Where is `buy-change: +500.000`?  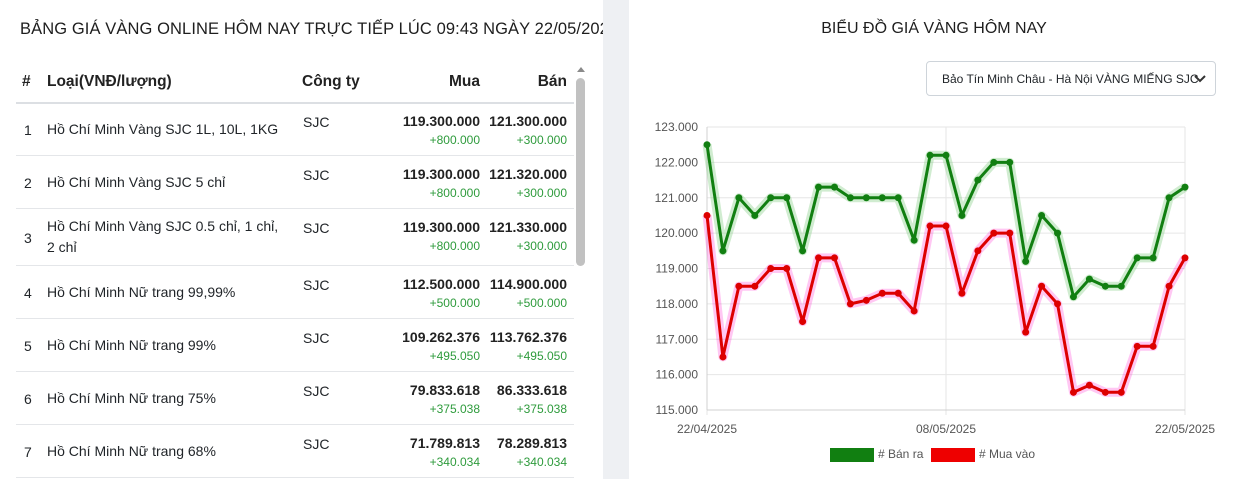
buy-change: +500.000 is located at coordinates (454, 303).